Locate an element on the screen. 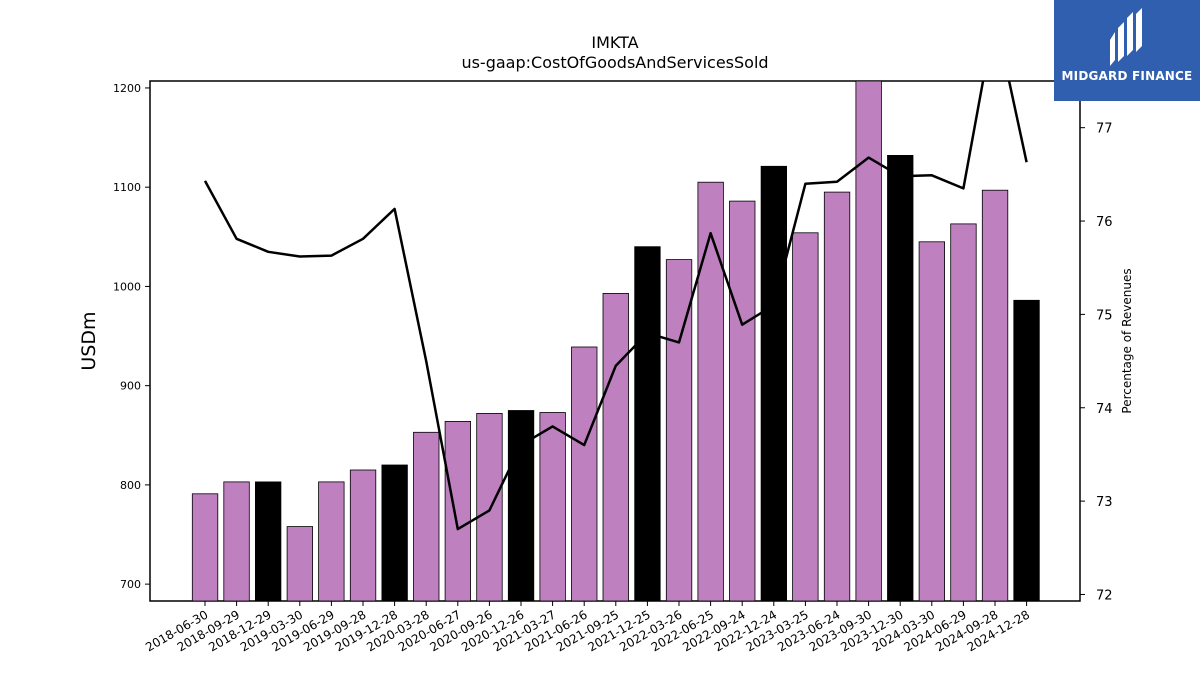 The image size is (1200, 675). chart-subtitle: us-gaap:CostOfGoodsAndServicesSold is located at coordinates (615, 62).